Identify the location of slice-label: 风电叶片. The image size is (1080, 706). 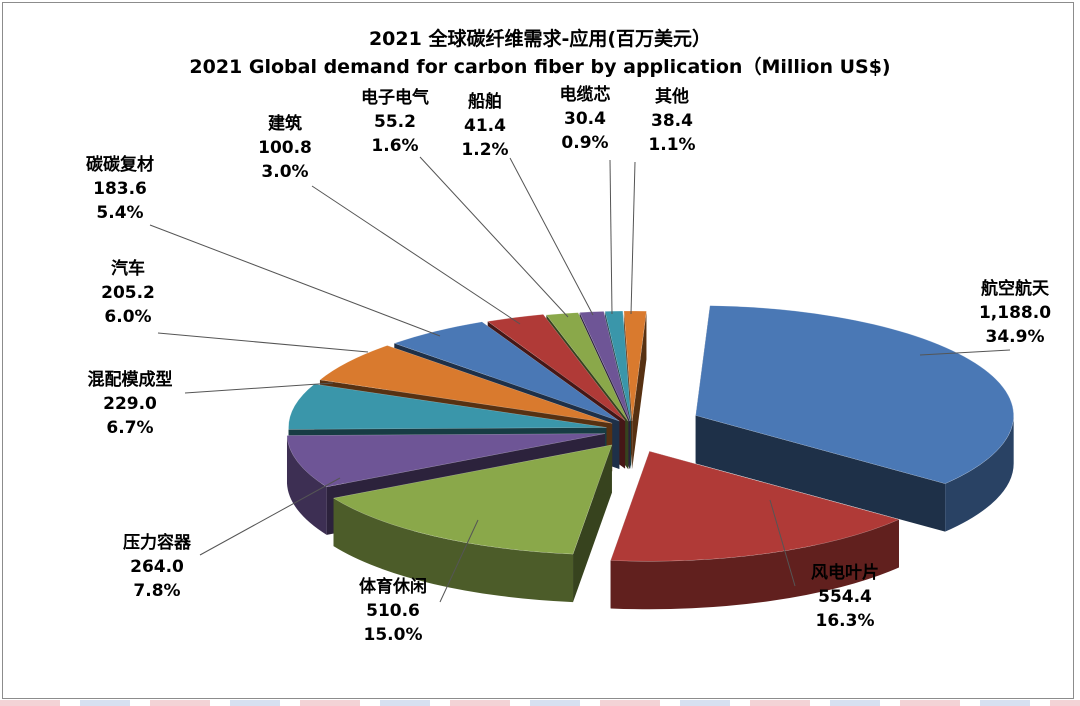
(845, 572).